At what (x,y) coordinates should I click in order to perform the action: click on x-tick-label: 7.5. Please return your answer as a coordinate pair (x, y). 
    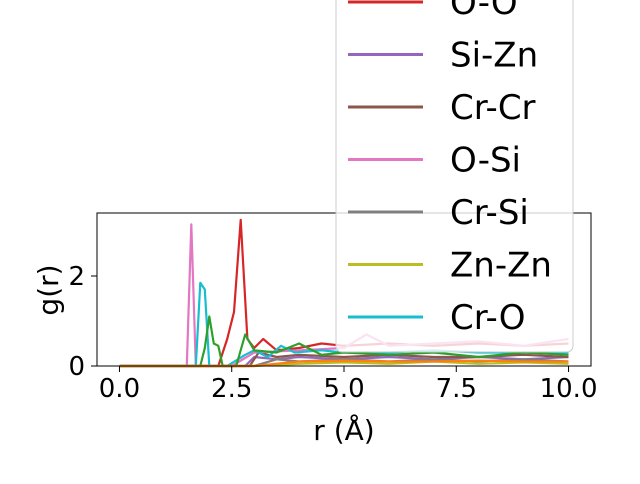
    Looking at the image, I should click on (456, 389).